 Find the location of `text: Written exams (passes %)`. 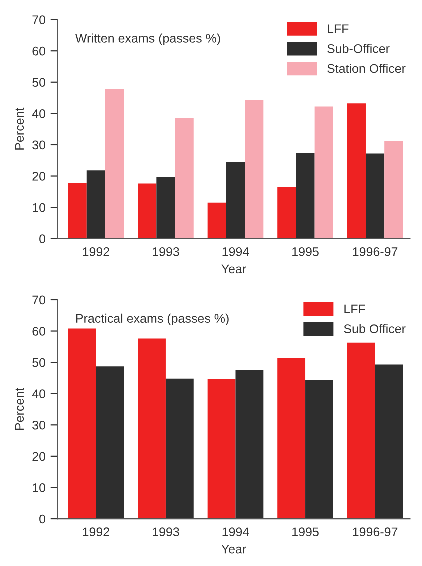

text: Written exams (passes %) is located at coordinates (147, 40).